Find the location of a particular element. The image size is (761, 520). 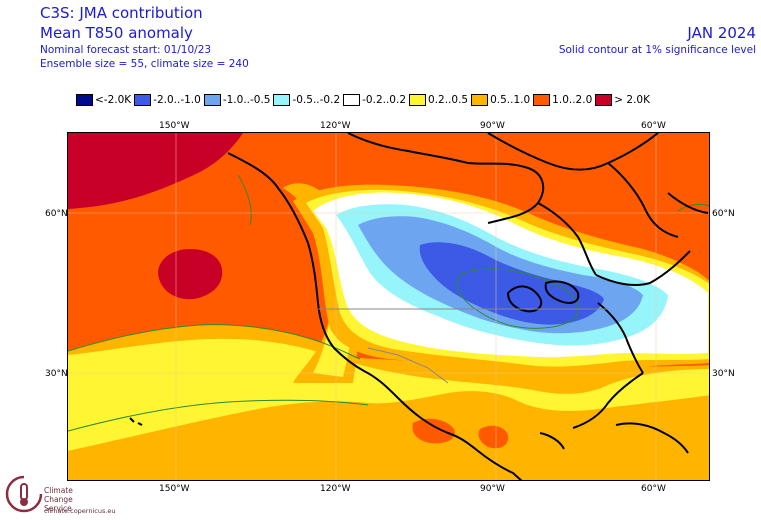

legend-label: > 2.0K is located at coordinates (632, 100).